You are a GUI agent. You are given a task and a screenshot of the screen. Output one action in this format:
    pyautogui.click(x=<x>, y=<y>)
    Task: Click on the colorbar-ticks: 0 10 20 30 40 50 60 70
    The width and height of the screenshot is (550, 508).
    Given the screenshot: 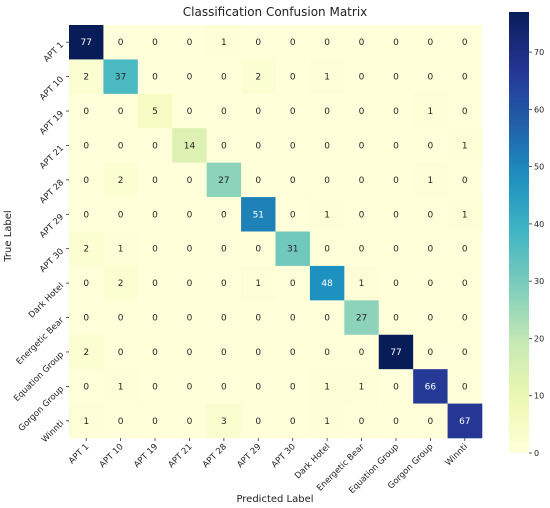 What is the action you would take?
    pyautogui.click(x=536, y=253)
    